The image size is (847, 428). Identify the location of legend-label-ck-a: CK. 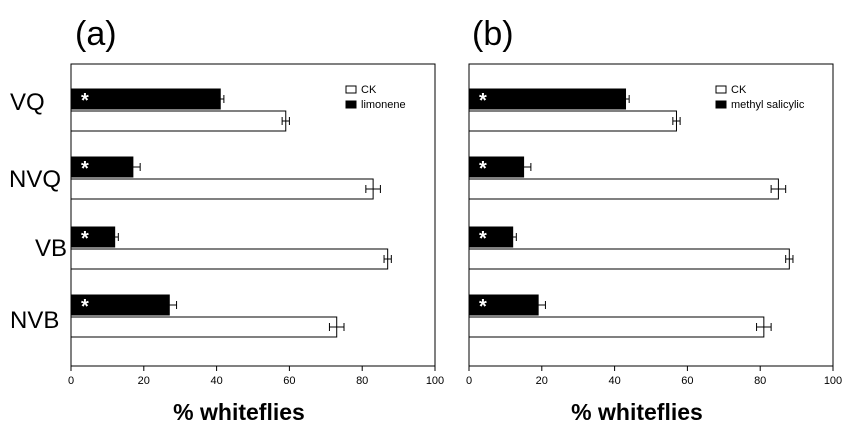
(369, 90).